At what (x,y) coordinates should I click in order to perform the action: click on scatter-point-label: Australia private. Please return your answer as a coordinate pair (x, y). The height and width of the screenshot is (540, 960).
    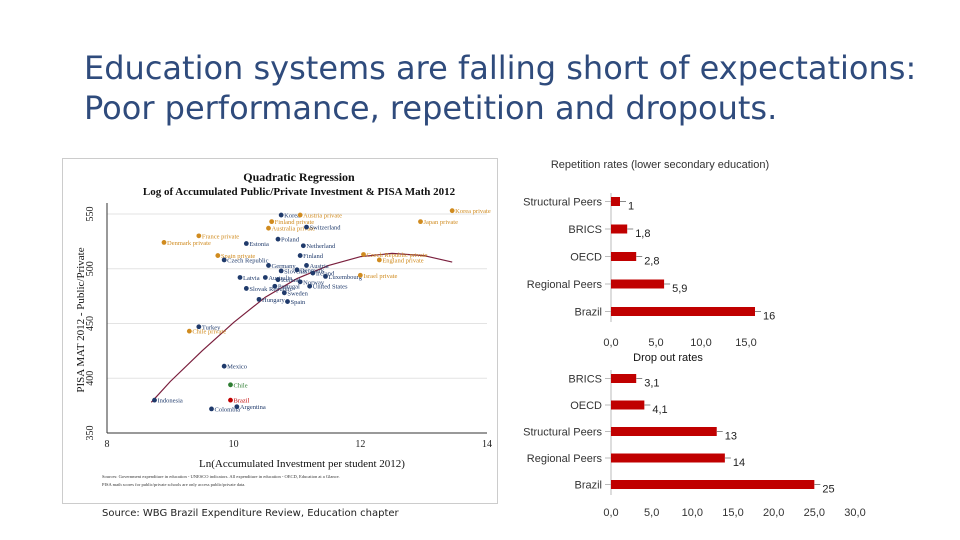
    Looking at the image, I should click on (294, 229).